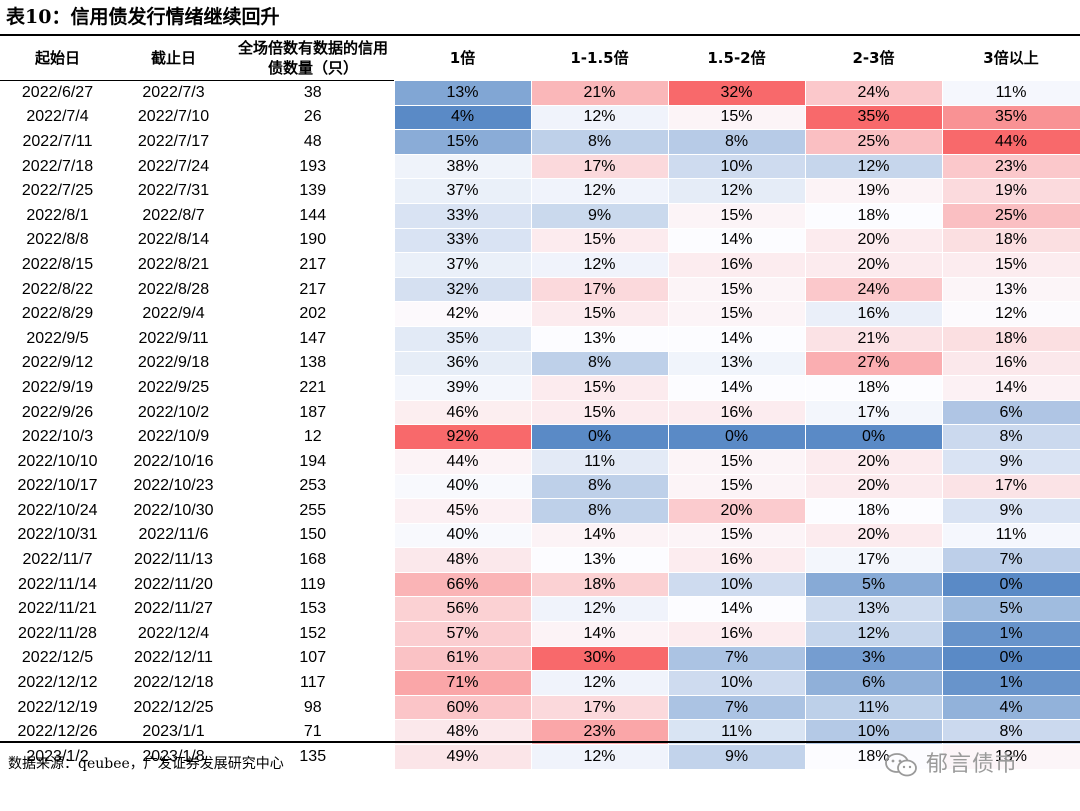  What do you see at coordinates (57, 215) in the screenshot?
I see `start-date-cell: 2022/8/1` at bounding box center [57, 215].